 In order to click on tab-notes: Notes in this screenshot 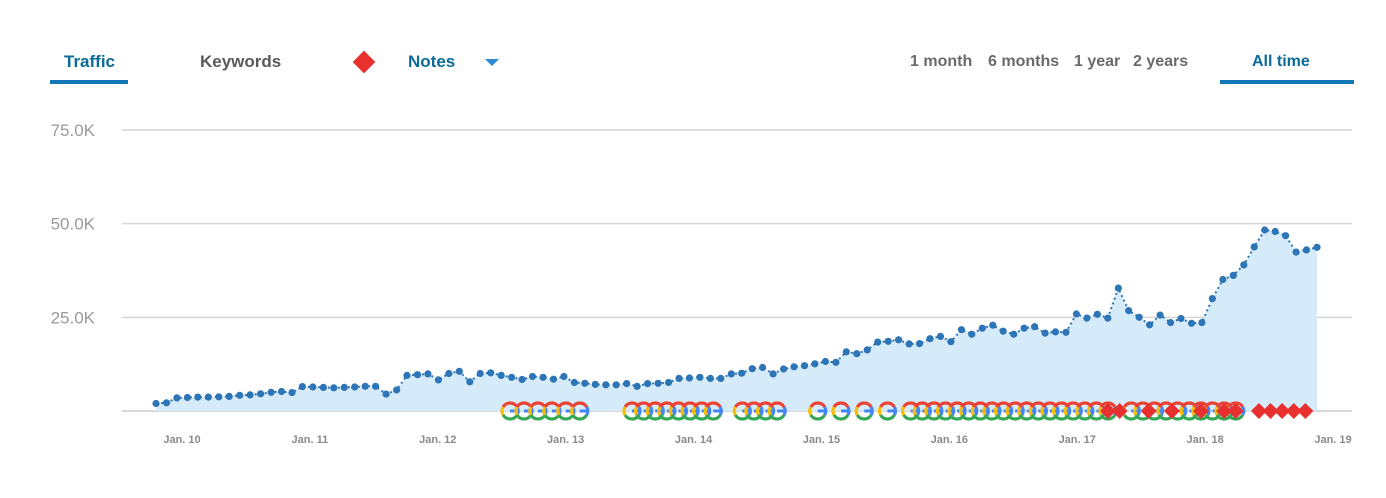, I will do `click(432, 61)`.